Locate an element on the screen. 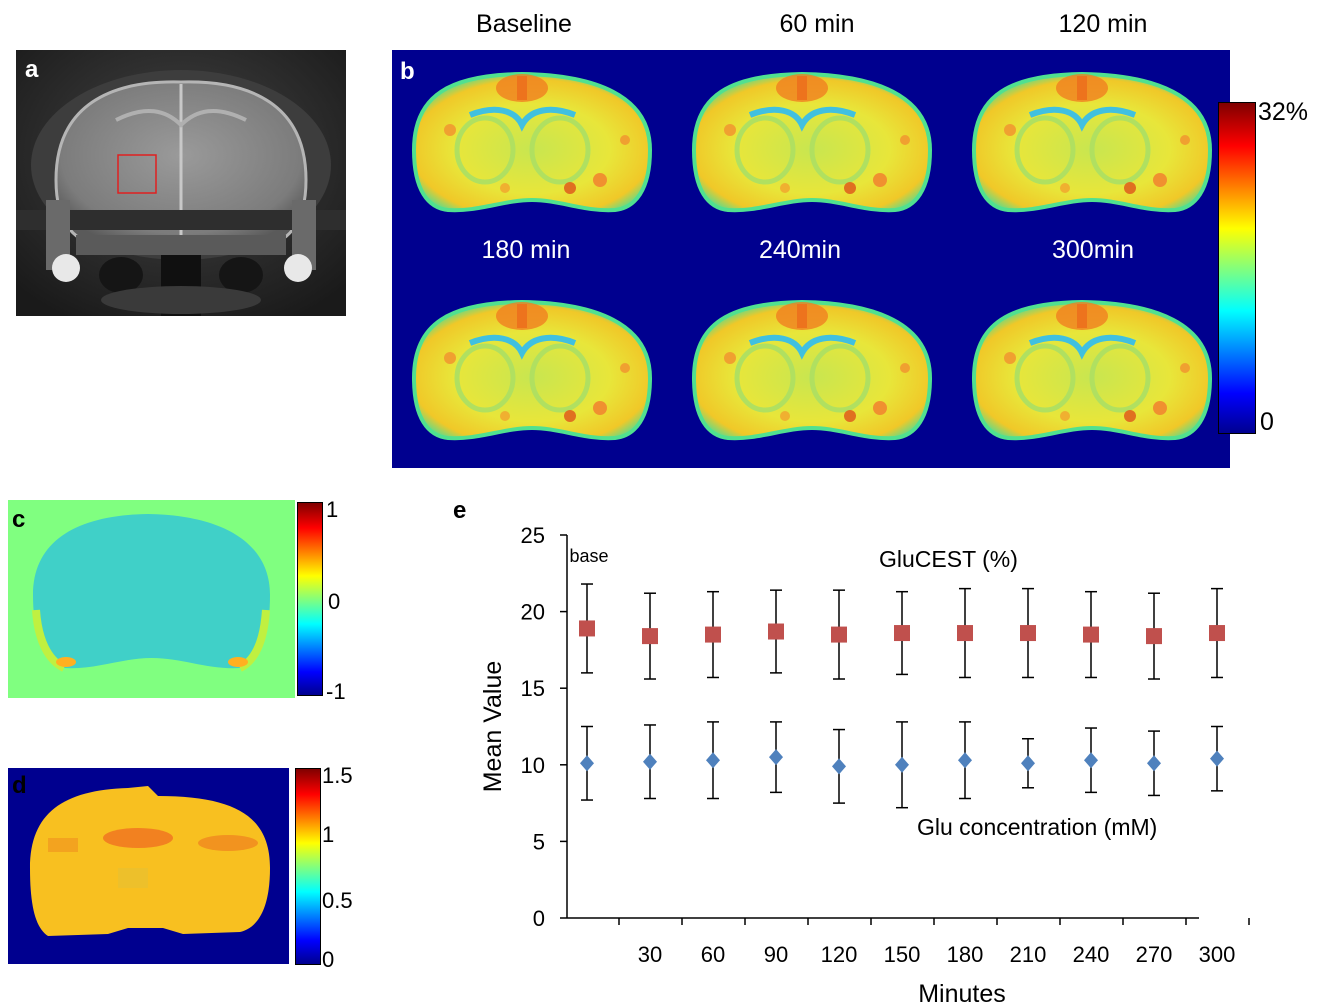 The width and height of the screenshot is (1331, 1003). panel-a: a is located at coordinates (181, 183).